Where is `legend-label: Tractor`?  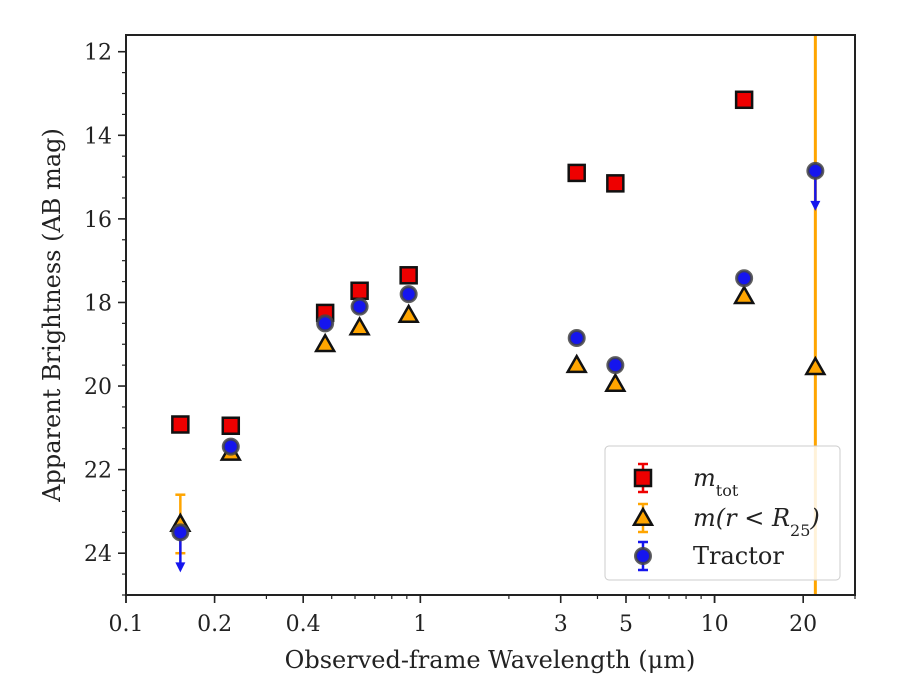 legend-label: Tractor is located at coordinates (738, 556).